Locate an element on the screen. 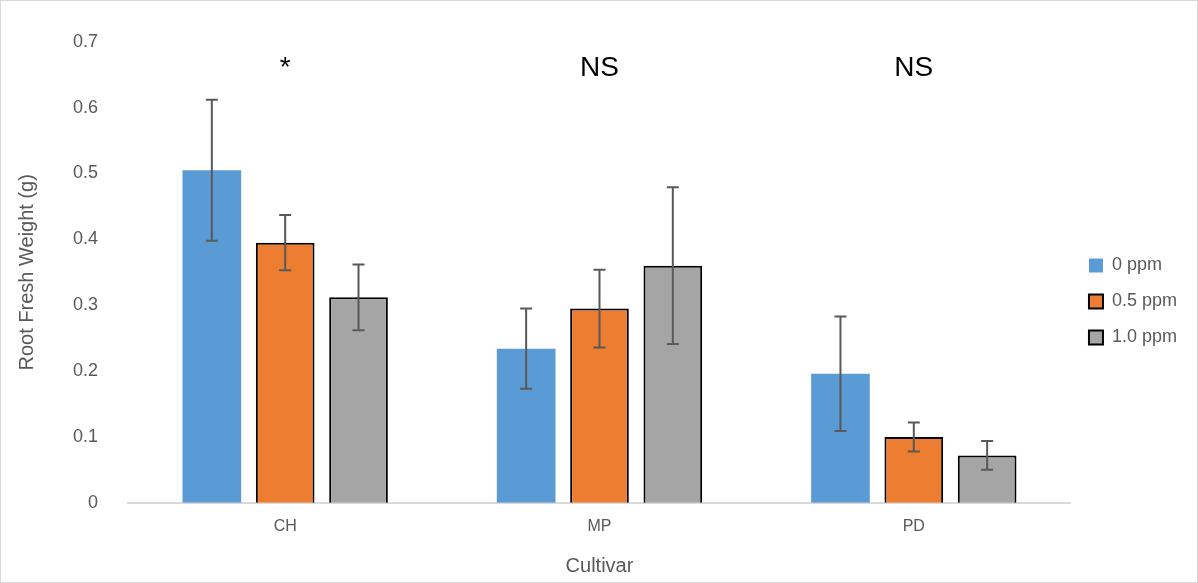  y-tick-label: 0.2 is located at coordinates (85, 370).